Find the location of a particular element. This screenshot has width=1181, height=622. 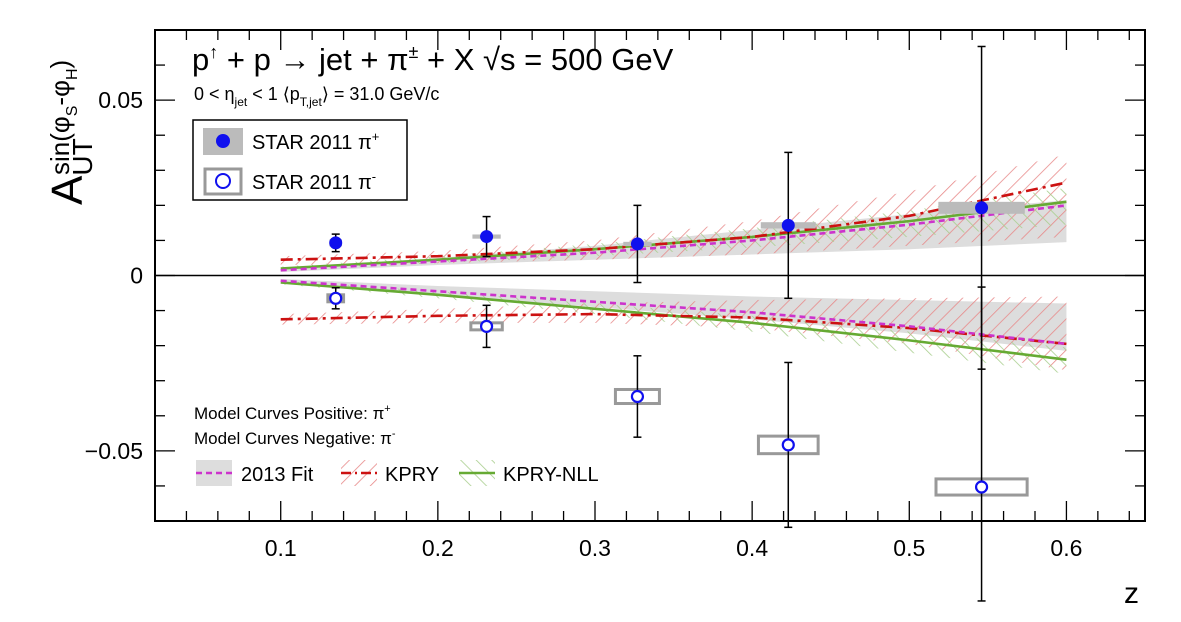

model-note-negative: Model Curves Negative: π- is located at coordinates (295, 438).